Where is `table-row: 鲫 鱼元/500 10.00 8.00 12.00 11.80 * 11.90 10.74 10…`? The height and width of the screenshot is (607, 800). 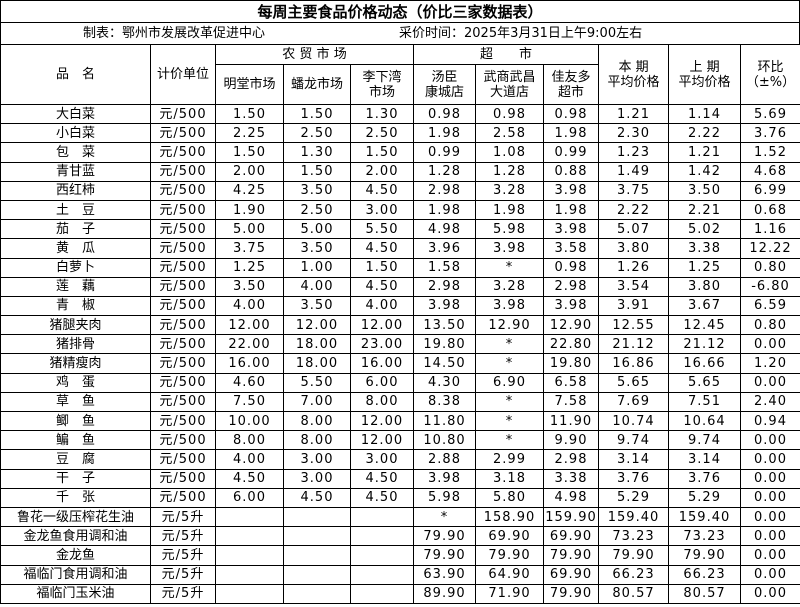 table-row: 鲫 鱼元/500 10.00 8.00 12.00 11.80 * 11.90 10.74 10… is located at coordinates (400, 421).